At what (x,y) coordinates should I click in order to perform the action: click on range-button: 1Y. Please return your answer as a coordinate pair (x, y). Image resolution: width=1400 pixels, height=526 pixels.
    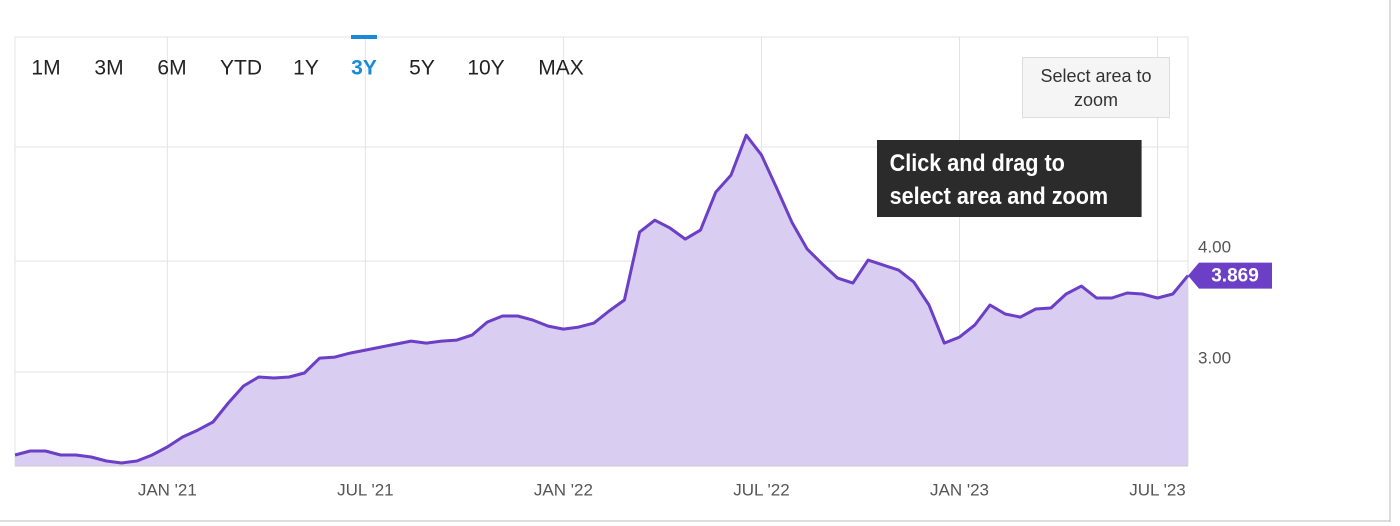
    Looking at the image, I should click on (306, 68).